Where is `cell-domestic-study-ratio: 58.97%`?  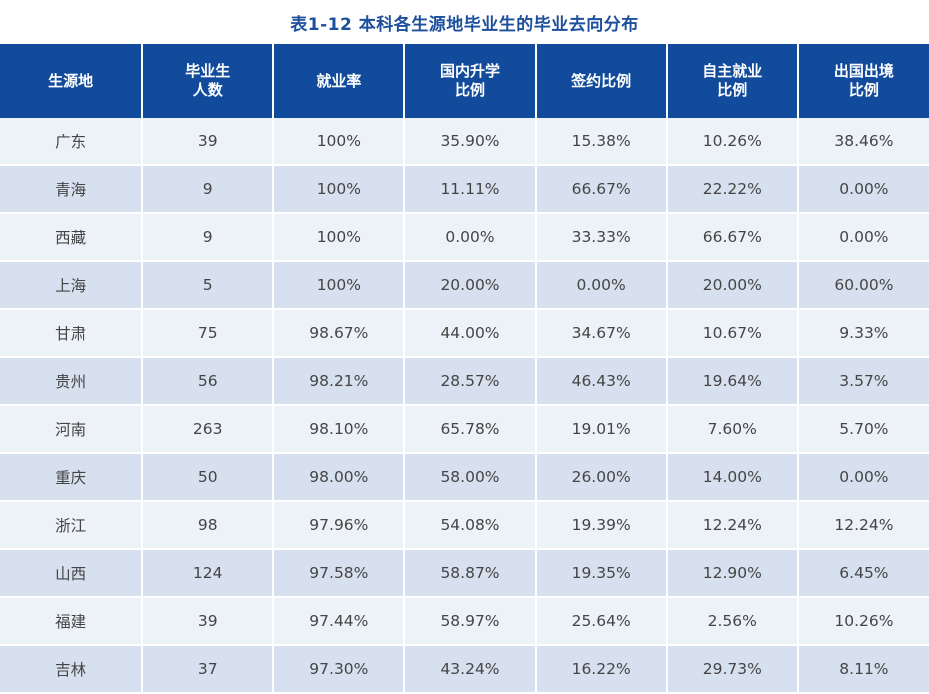
cell-domestic-study-ratio: 58.97% is located at coordinates (470, 621).